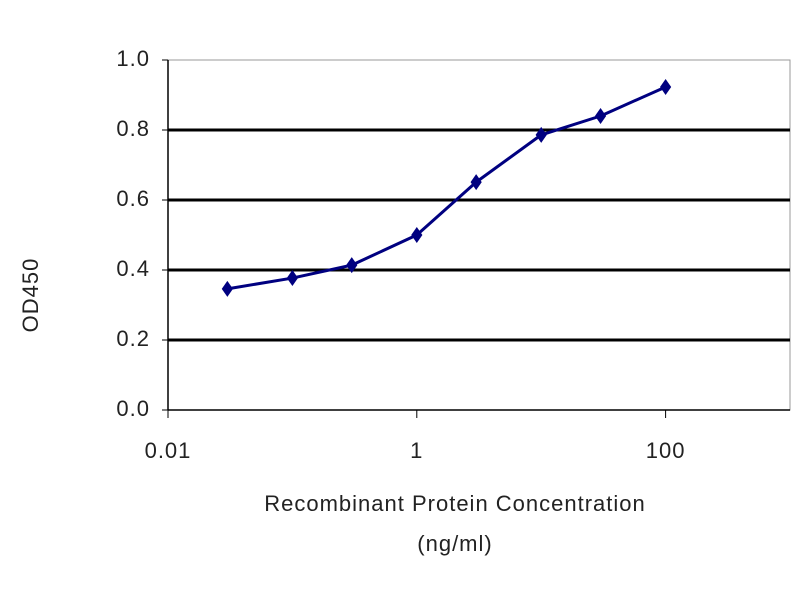 The image size is (800, 600). What do you see at coordinates (133, 58) in the screenshot?
I see `y-tick-label: 1.0` at bounding box center [133, 58].